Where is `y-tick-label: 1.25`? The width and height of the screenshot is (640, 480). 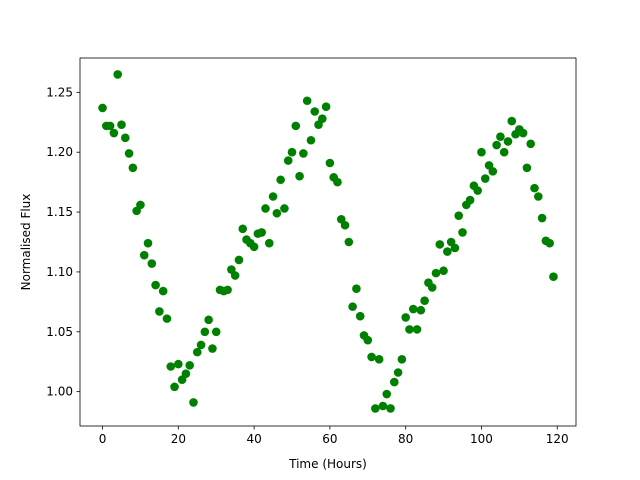 y-tick-label: 1.25 is located at coordinates (59, 92).